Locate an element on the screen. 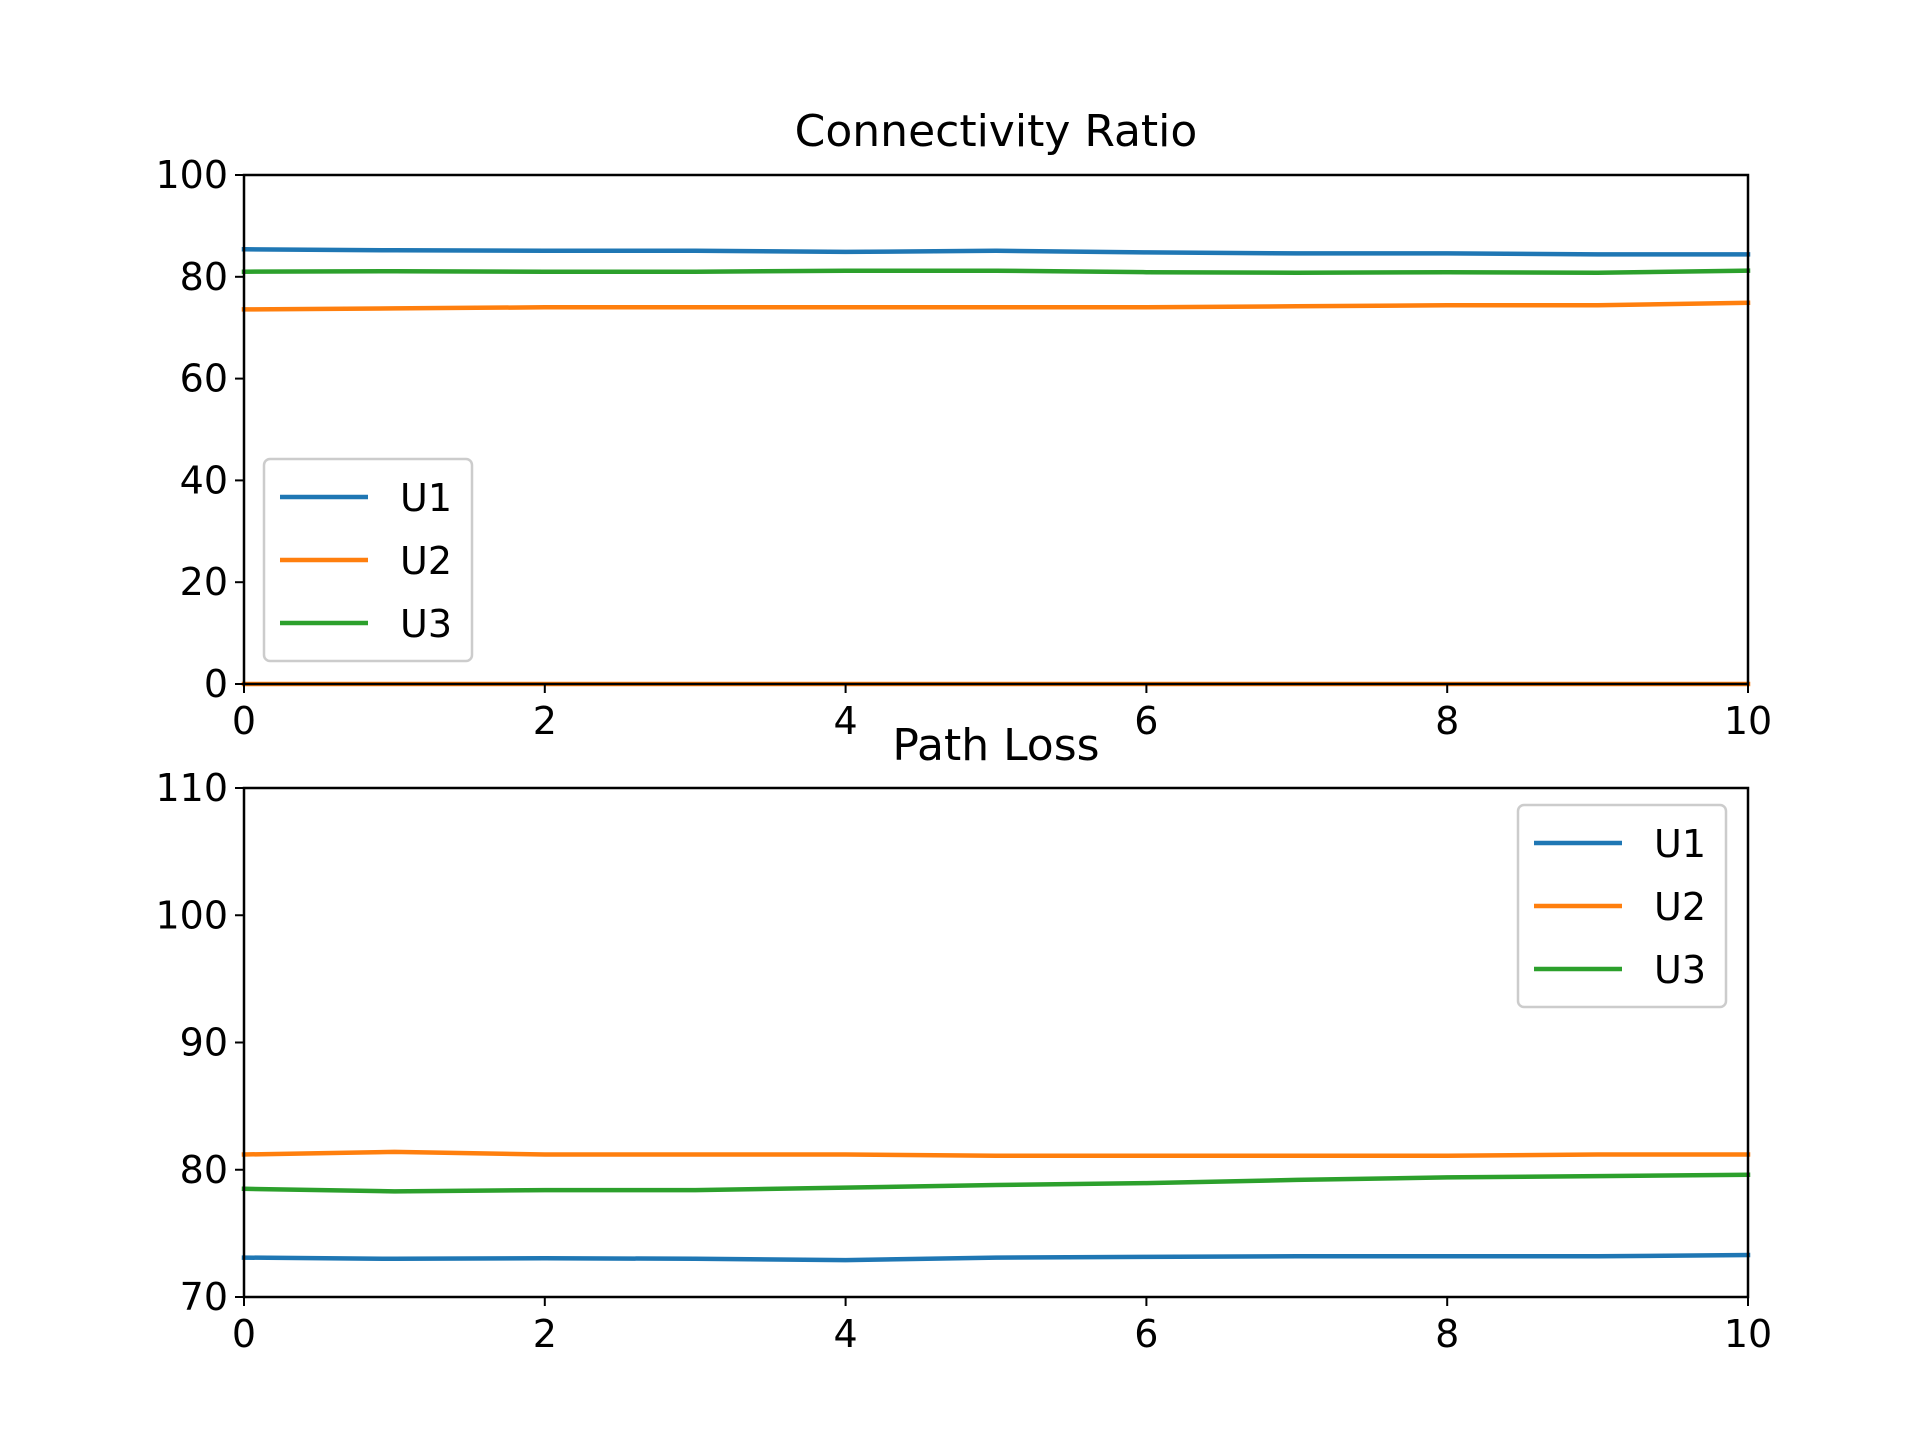 The width and height of the screenshot is (1920, 1440). y-tick-label: 40 is located at coordinates (204, 480).